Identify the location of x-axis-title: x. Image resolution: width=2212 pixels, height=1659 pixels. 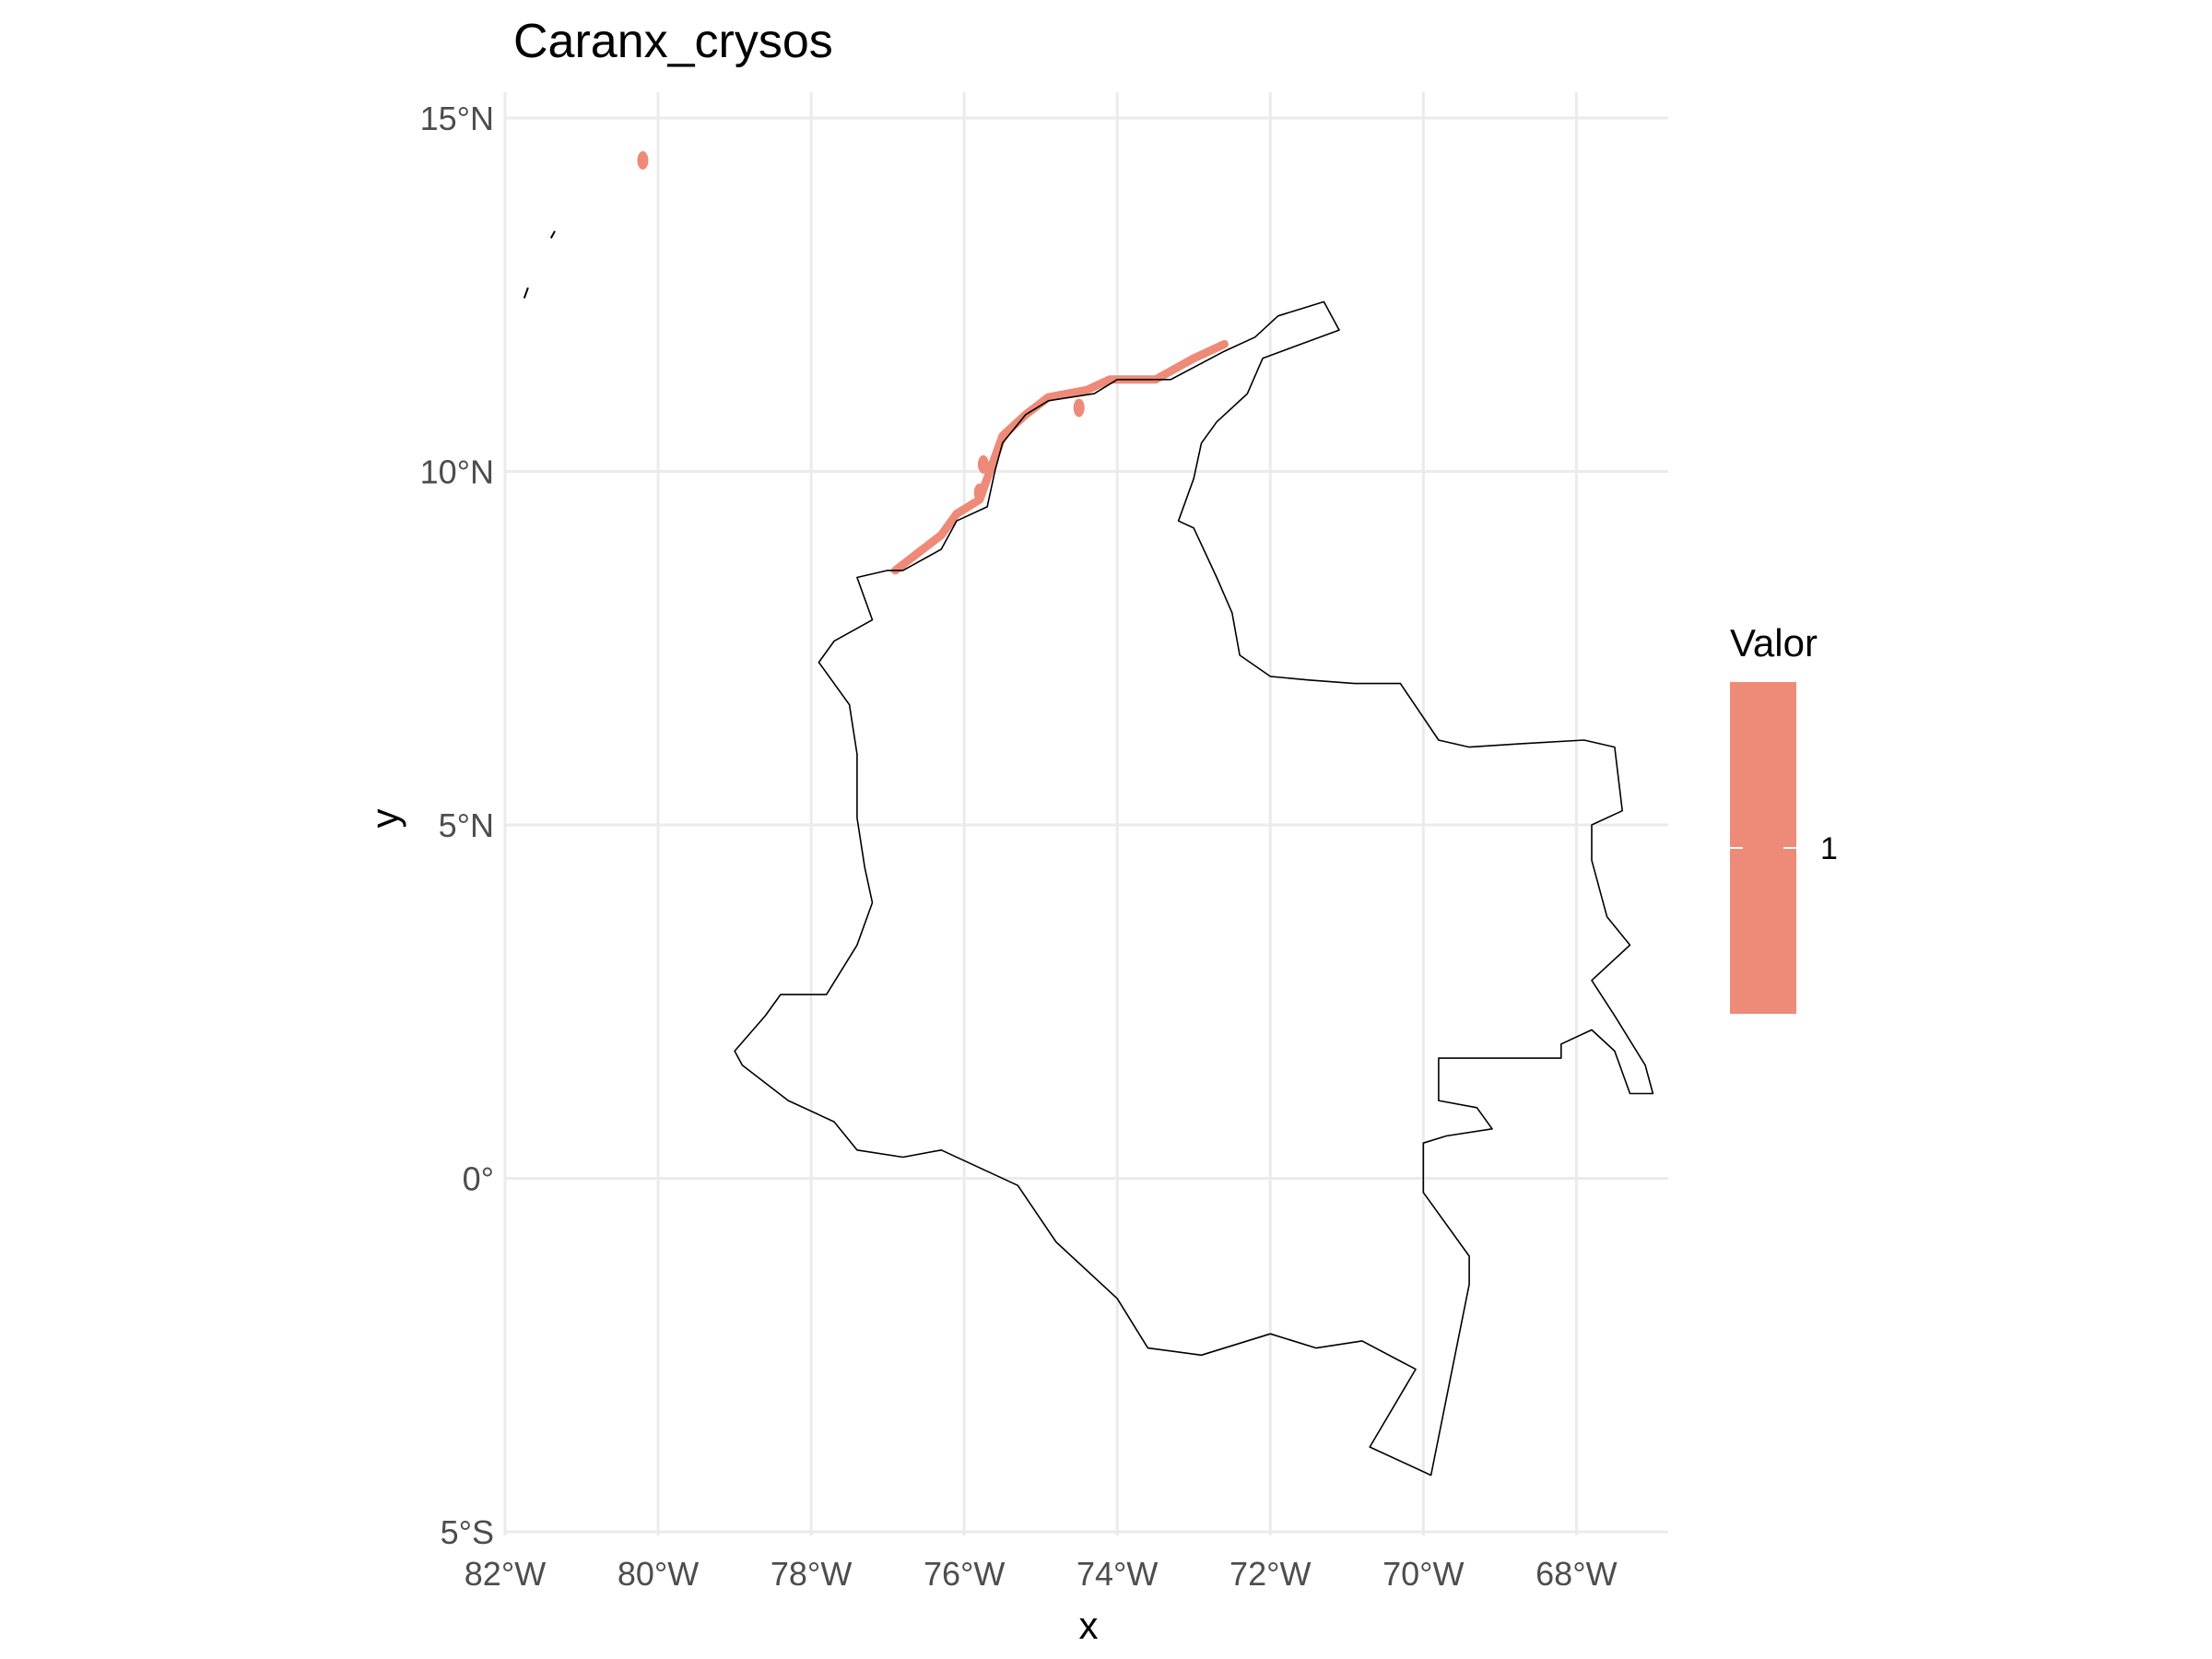
(1089, 1625).